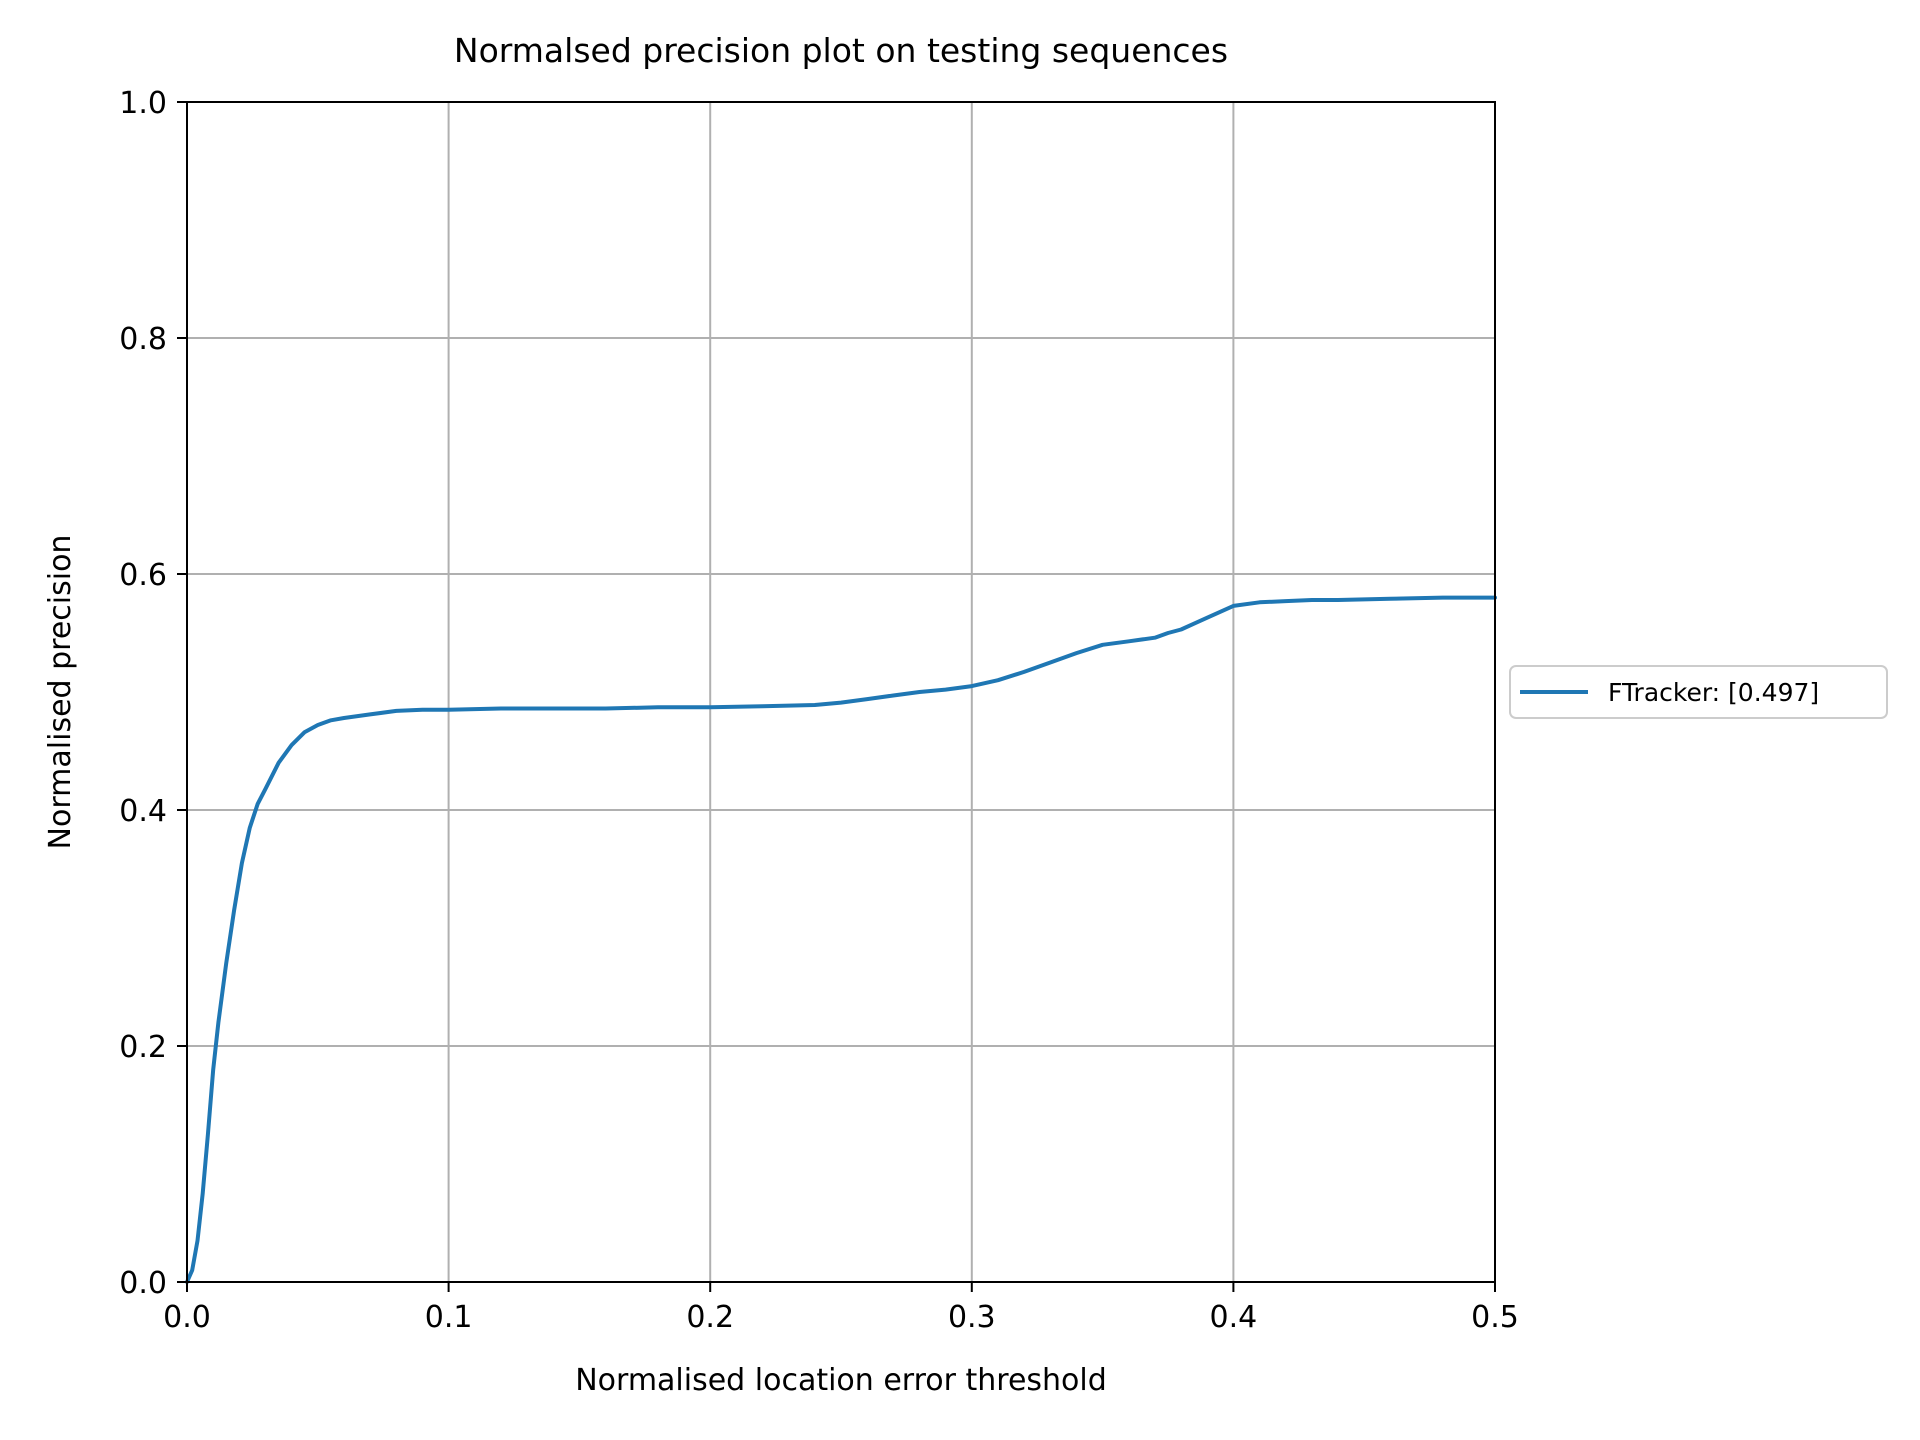 This screenshot has width=1920, height=1440. Describe the element at coordinates (710, 1317) in the screenshot. I see `x-tick-label: 0.2` at that location.